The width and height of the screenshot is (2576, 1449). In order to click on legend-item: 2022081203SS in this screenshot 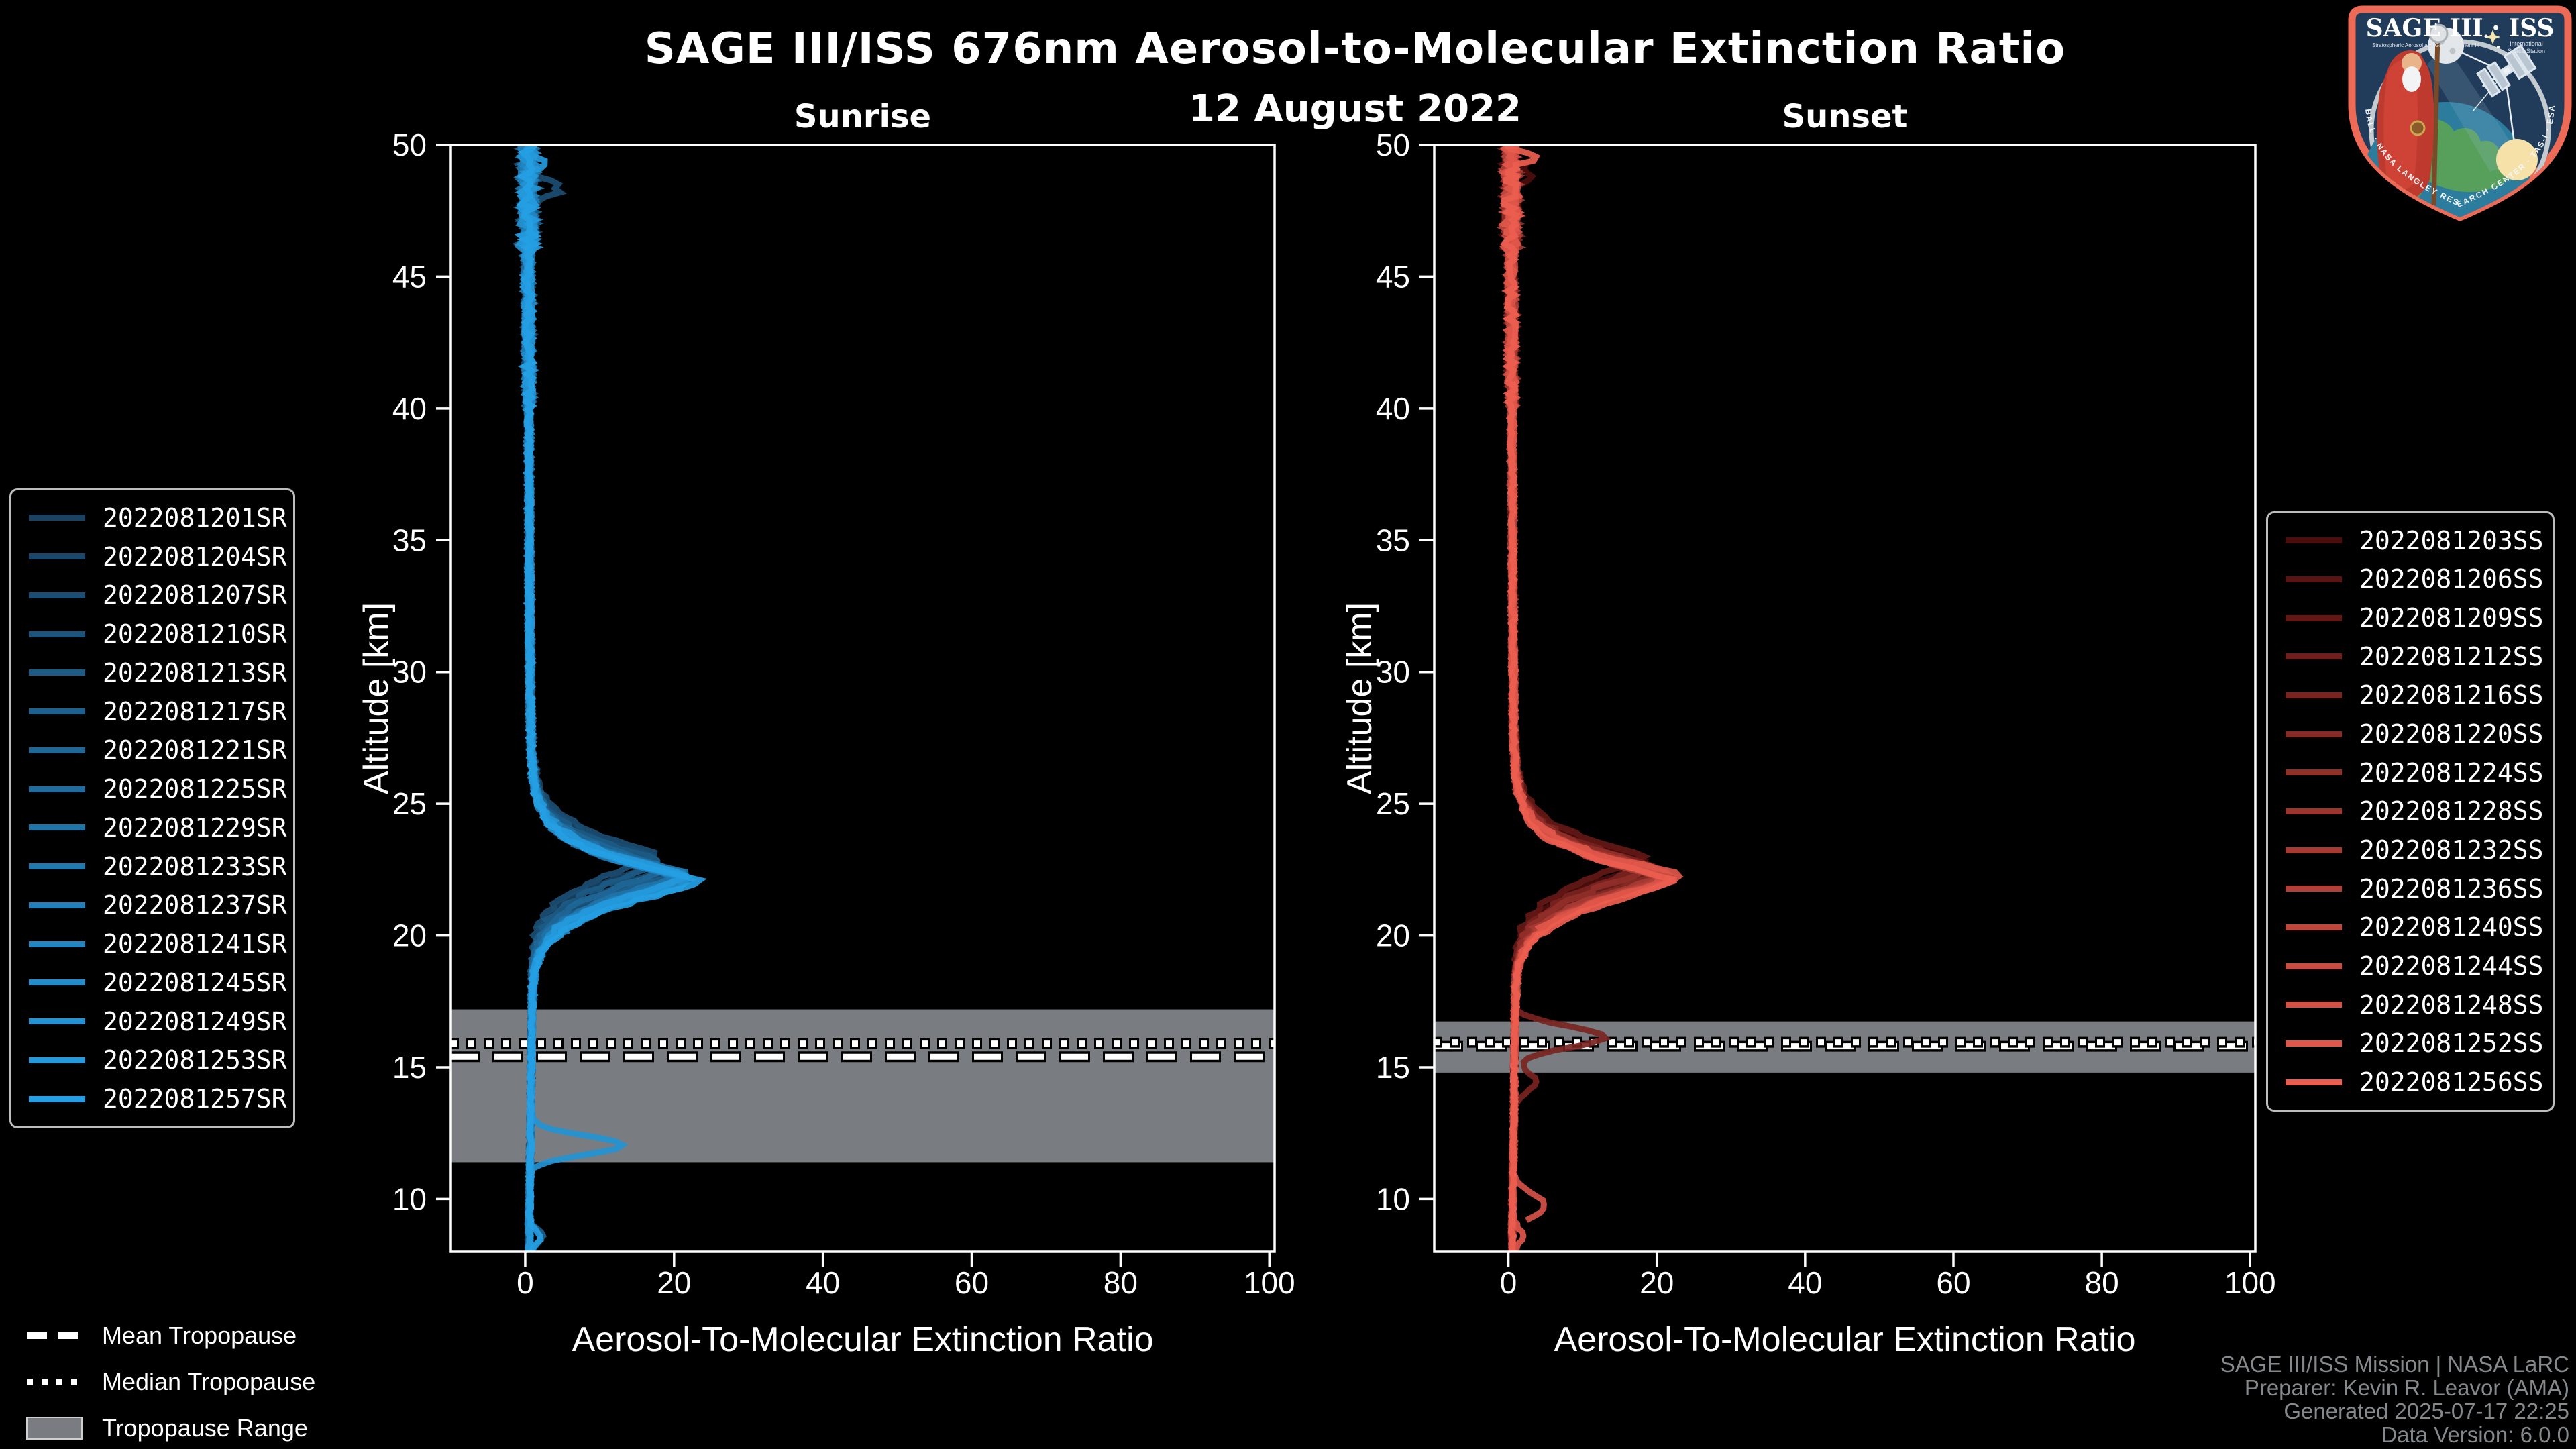, I will do `click(2410, 540)`.